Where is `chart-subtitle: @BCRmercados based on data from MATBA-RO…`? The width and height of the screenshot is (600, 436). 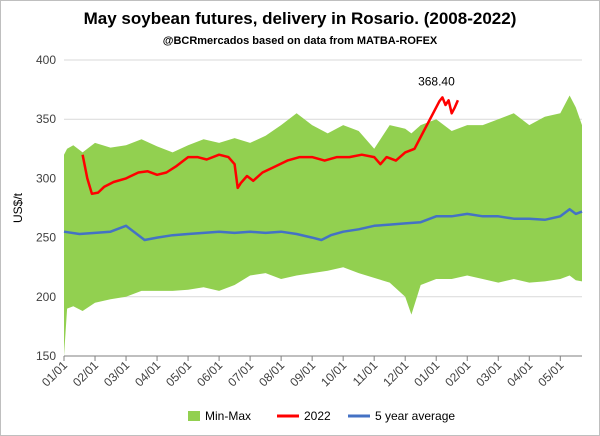
chart-subtitle: @BCRmercados based on data from MATBA-RO… is located at coordinates (300, 41).